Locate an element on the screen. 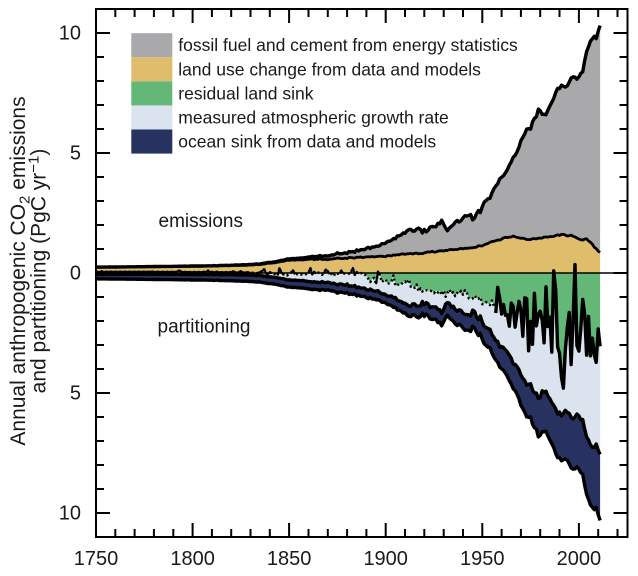 This screenshot has width=638, height=576. svg-text: 1950 is located at coordinates (482, 559).